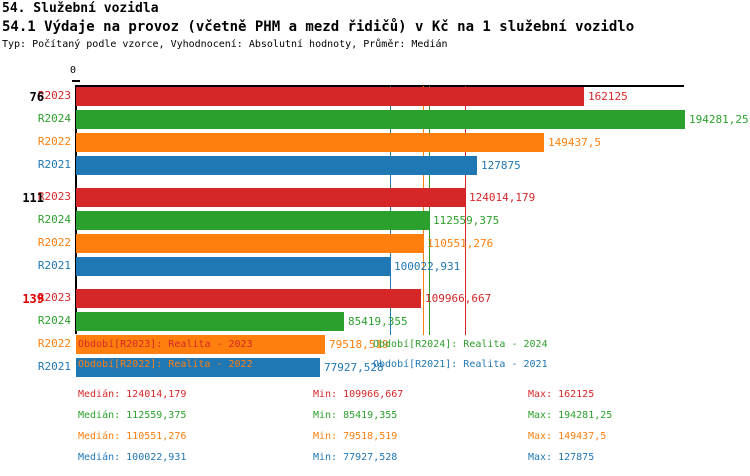 The height and width of the screenshot is (476, 750). What do you see at coordinates (36, 97) in the screenshot?
I see `group-label-76: 76` at bounding box center [36, 97].